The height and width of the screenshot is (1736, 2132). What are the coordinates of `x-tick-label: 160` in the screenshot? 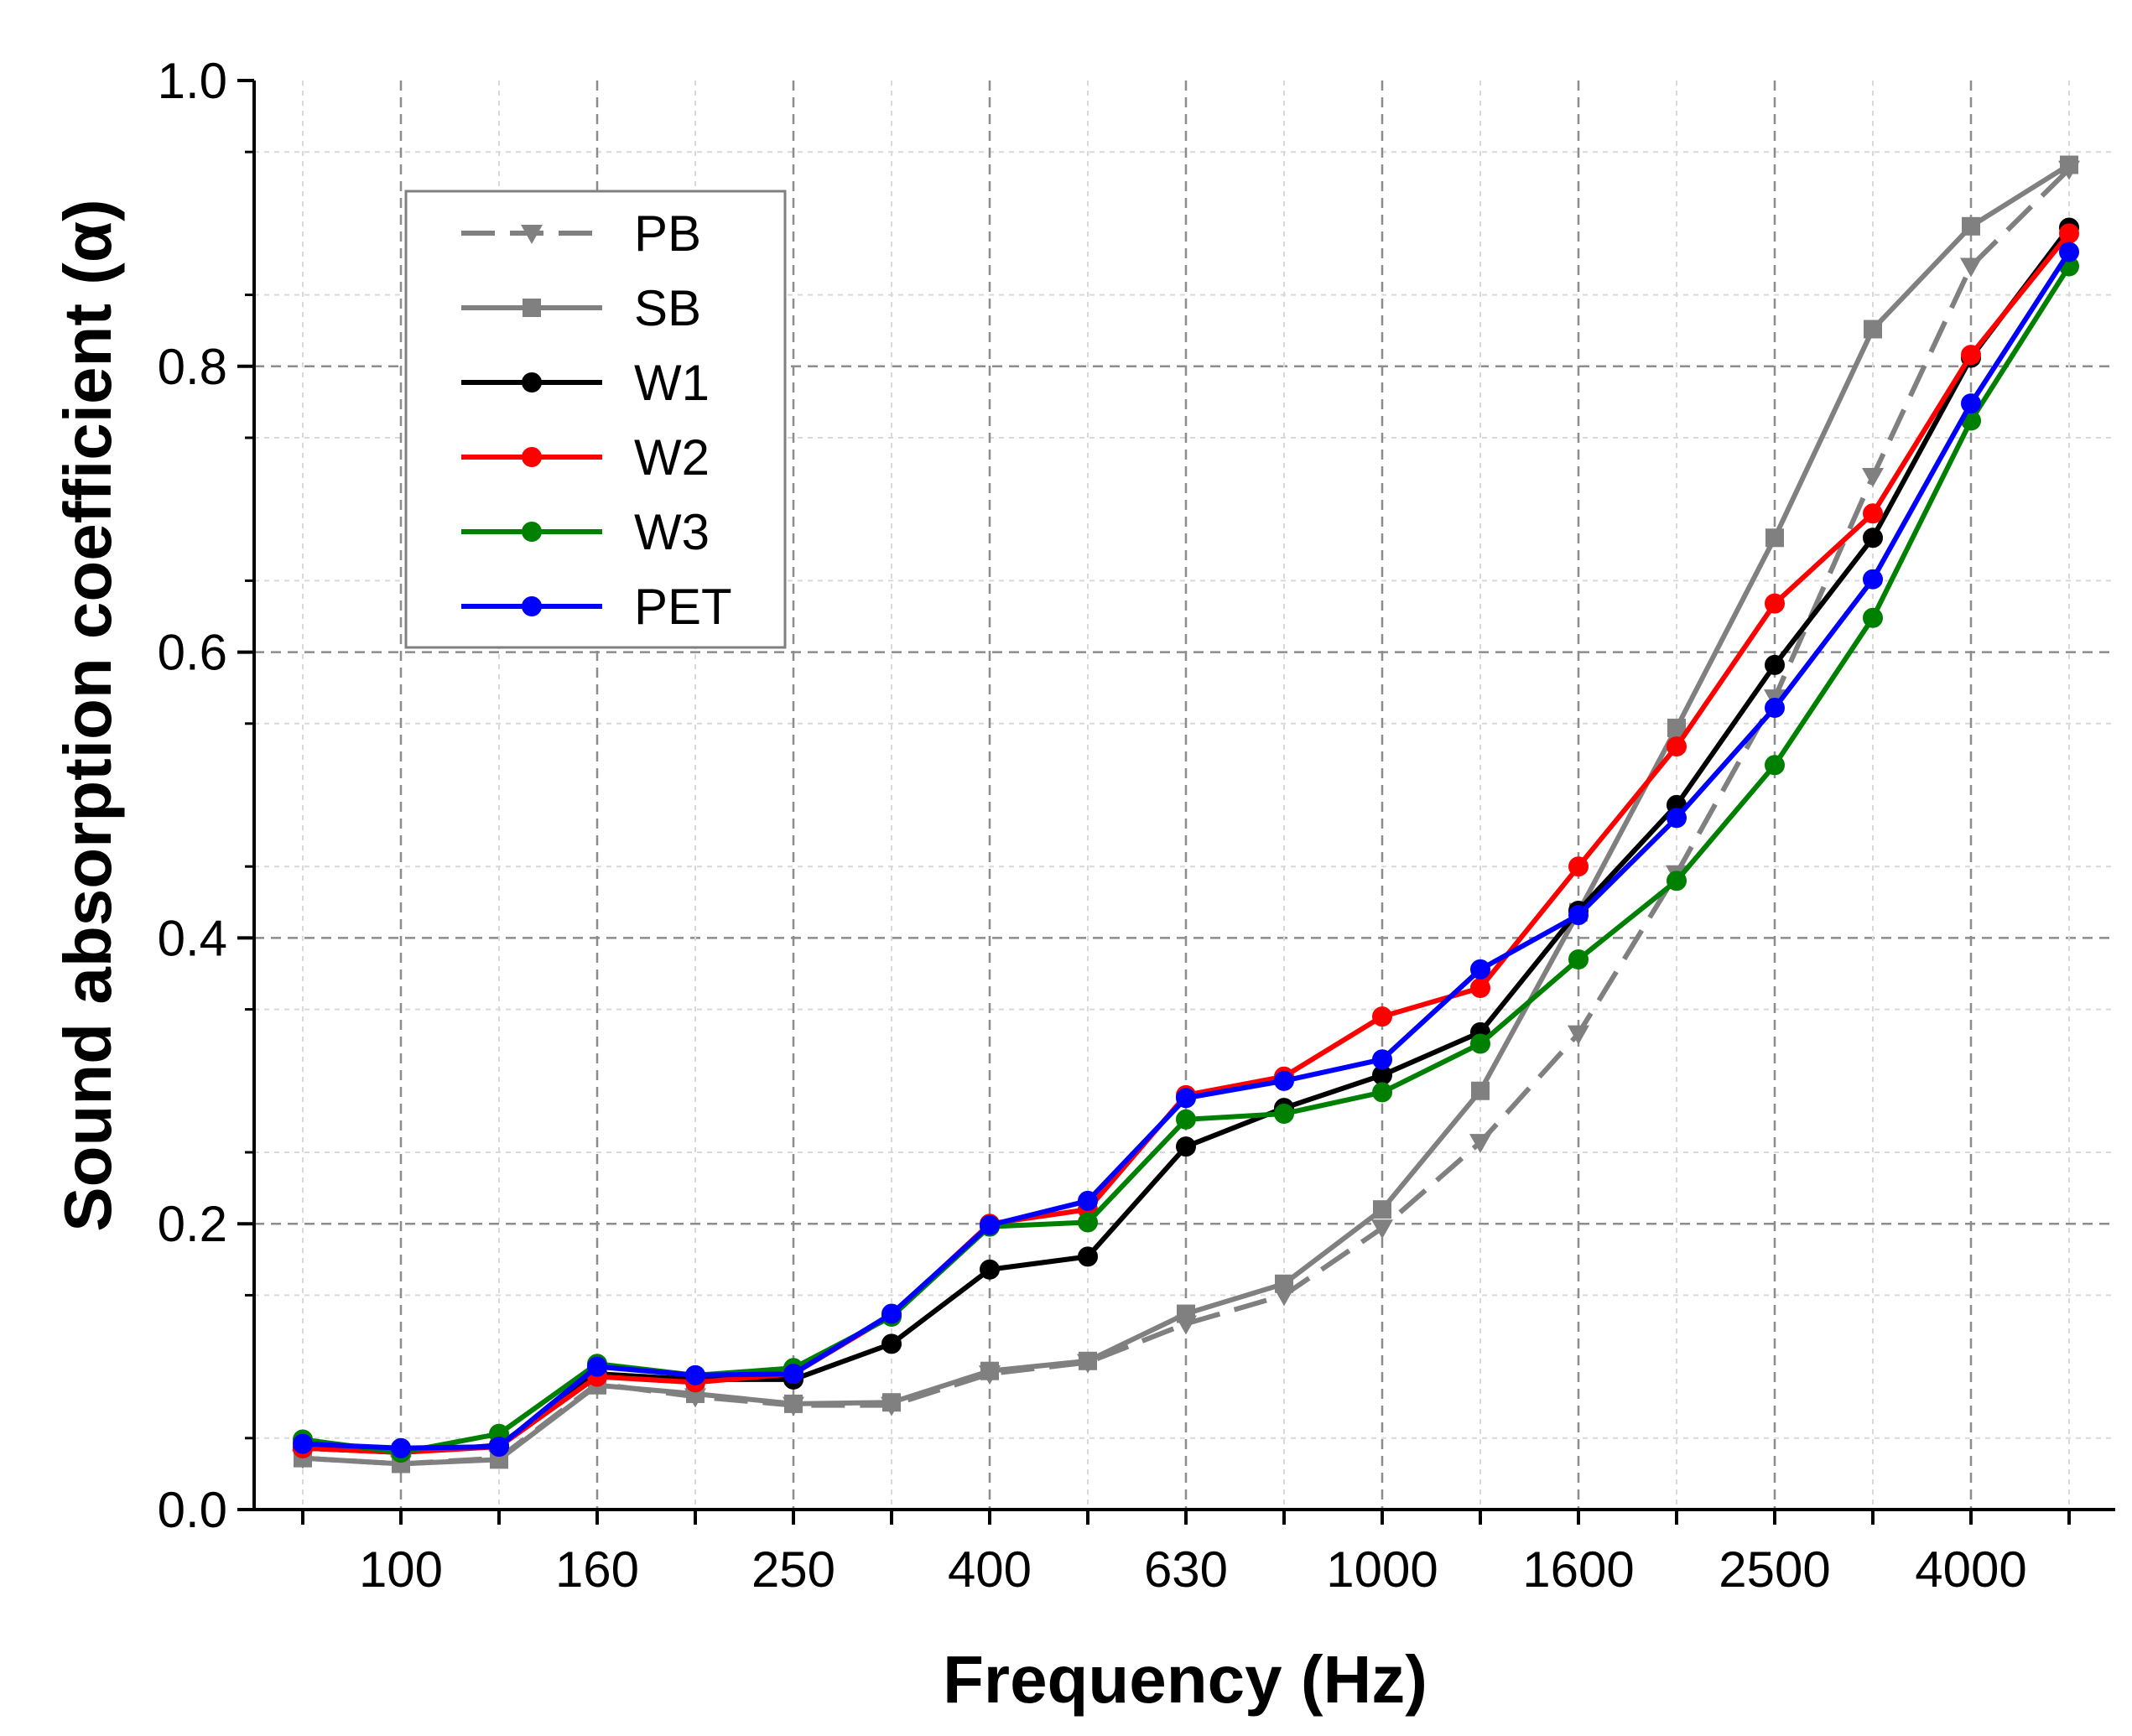 It's located at (597, 1569).